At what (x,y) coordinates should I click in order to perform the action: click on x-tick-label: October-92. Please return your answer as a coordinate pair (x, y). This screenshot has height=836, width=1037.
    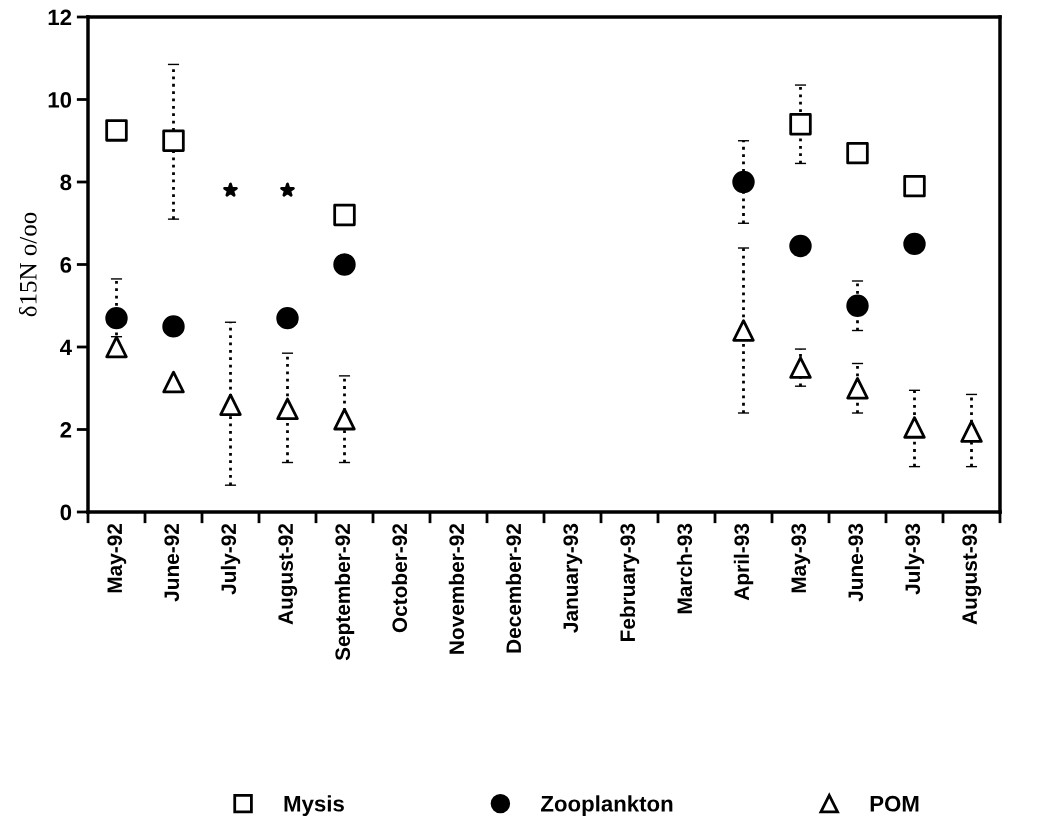
    Looking at the image, I should click on (399, 578).